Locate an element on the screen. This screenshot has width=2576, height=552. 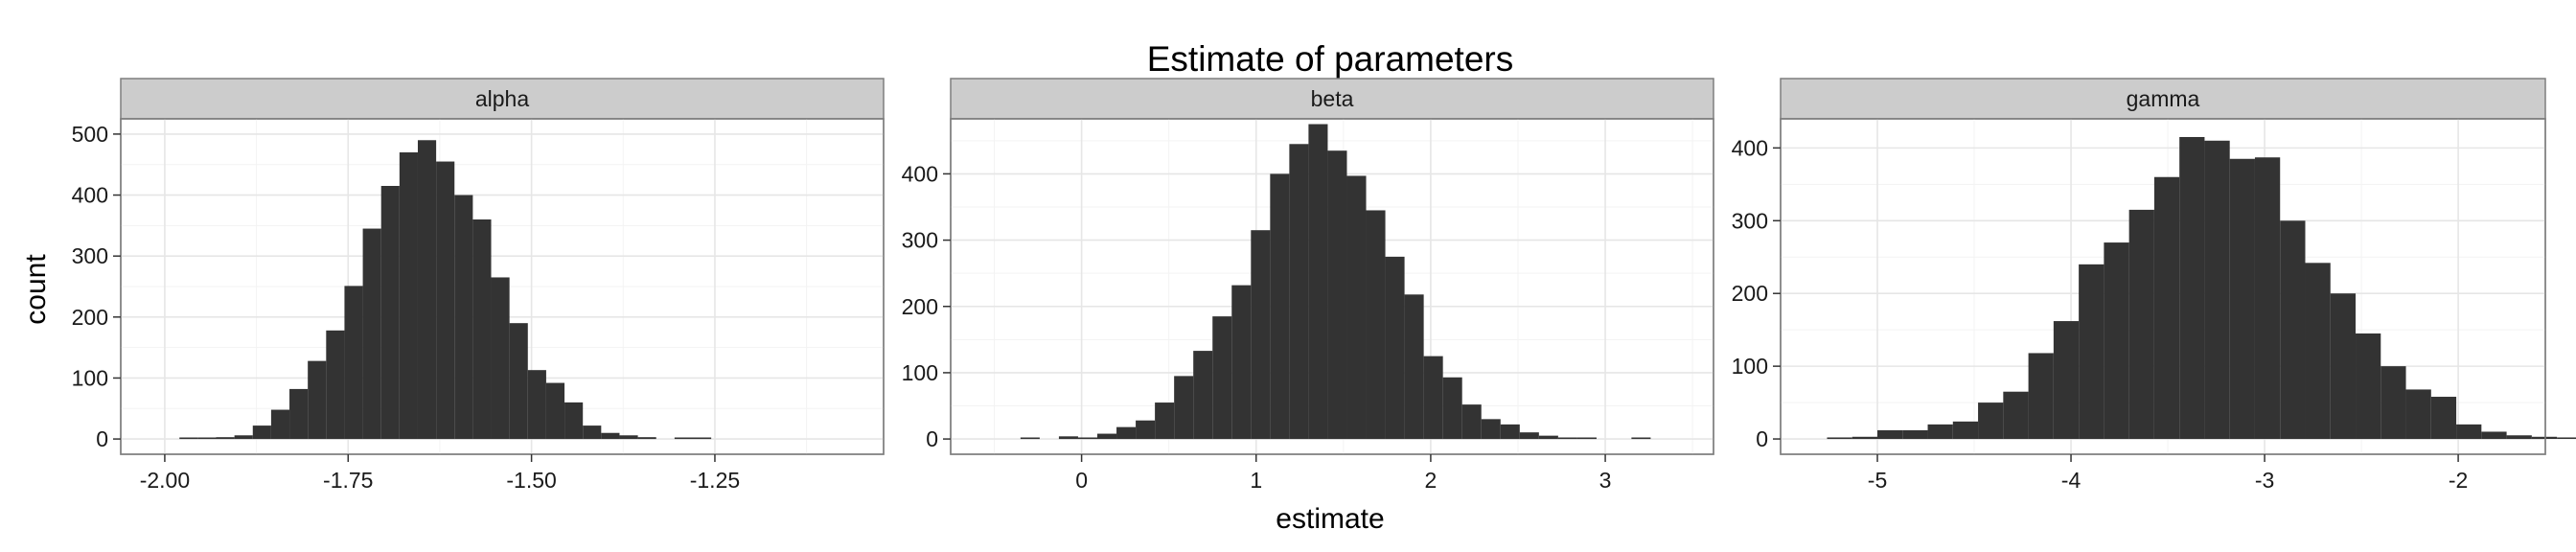
strip-header-alpha is located at coordinates (502, 99).